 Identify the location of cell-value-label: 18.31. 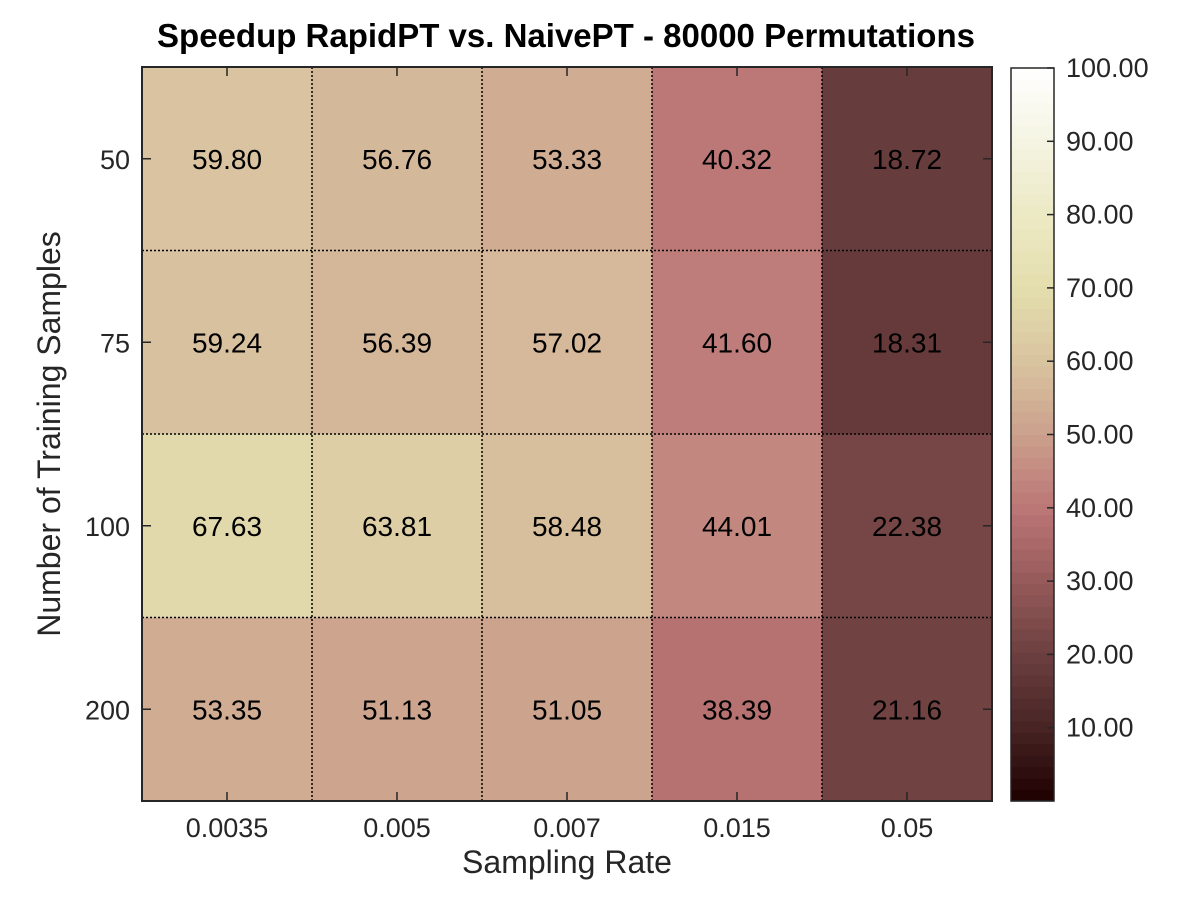
(907, 342).